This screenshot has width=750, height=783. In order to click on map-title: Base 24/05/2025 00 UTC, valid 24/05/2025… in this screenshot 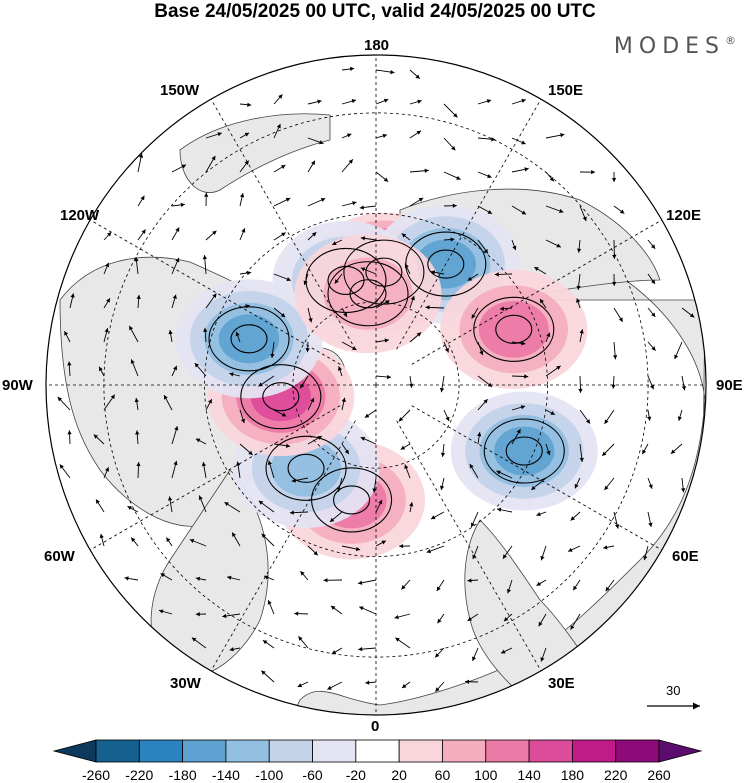, I will do `click(375, 11)`.